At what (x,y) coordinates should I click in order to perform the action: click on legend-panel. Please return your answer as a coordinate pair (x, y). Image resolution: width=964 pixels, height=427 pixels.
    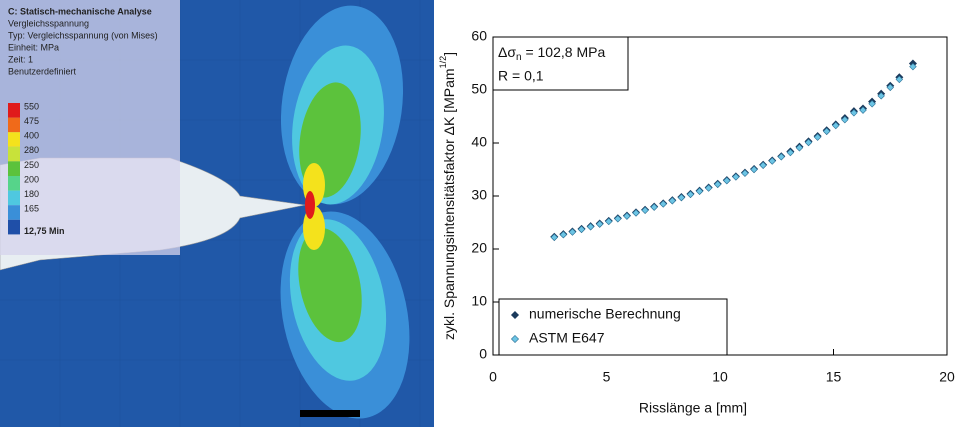
    Looking at the image, I should click on (90, 127).